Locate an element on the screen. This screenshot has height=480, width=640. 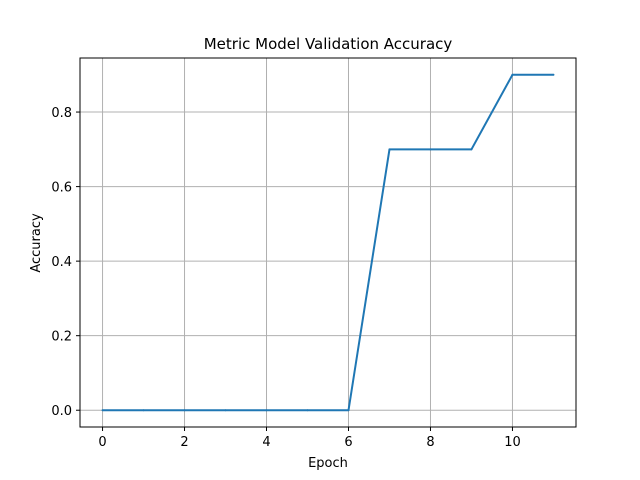
y-tick-label: 0.2 is located at coordinates (61, 337).